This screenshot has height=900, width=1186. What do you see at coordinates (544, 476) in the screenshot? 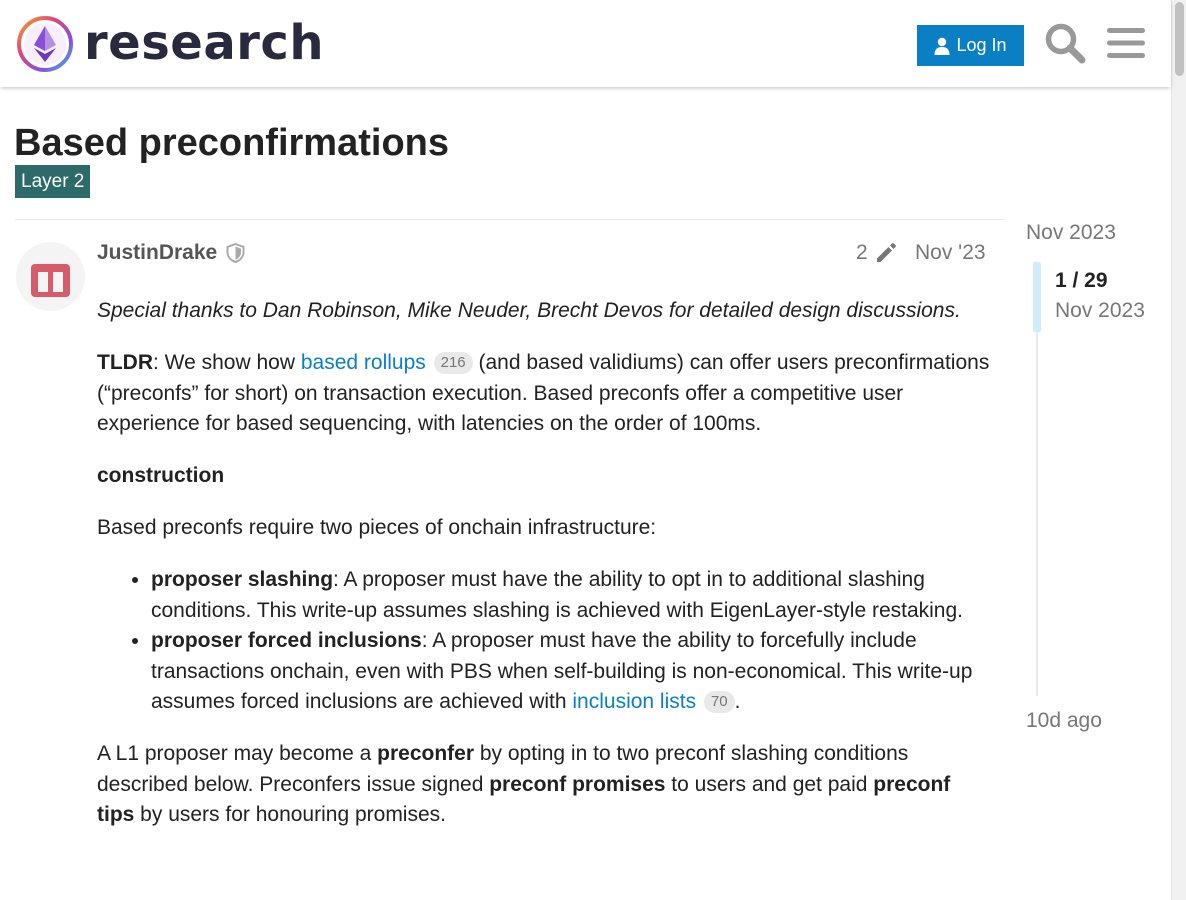
I see `section-heading: construction` at bounding box center [544, 476].